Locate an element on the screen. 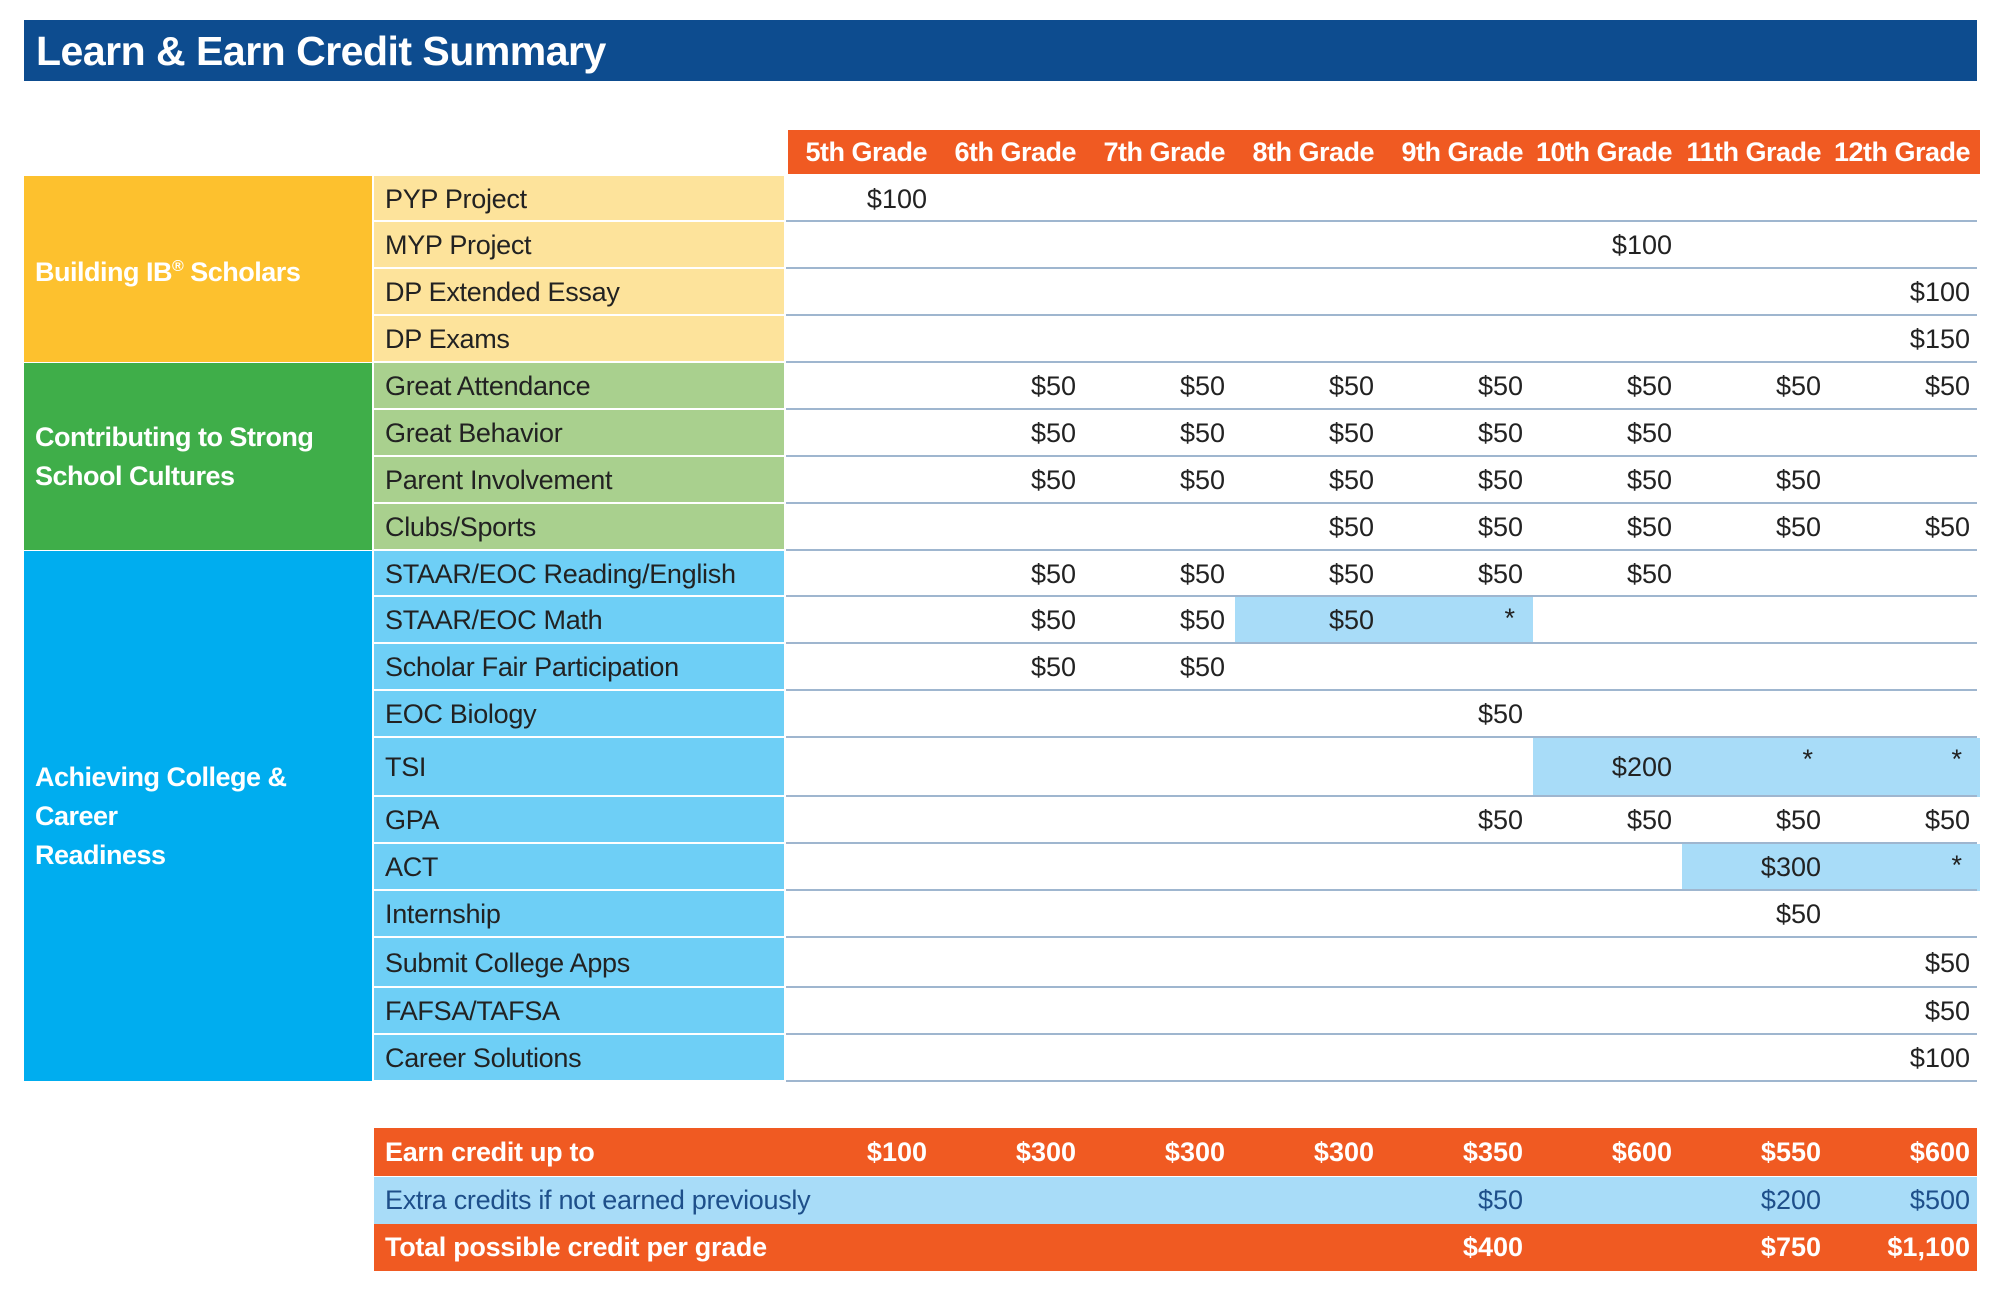 This screenshot has height=1292, width=2000. category-building-ib-scholars: Building IB® Scholars is located at coordinates (198, 269).